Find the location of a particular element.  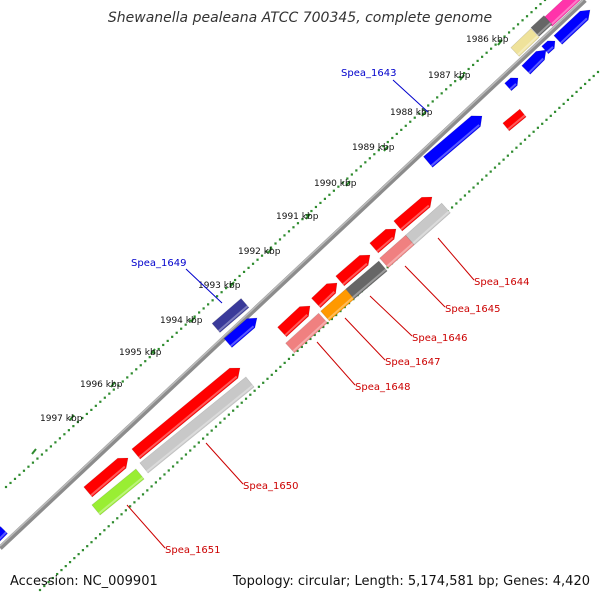

gene-darkgray is located at coordinates (541, 26).